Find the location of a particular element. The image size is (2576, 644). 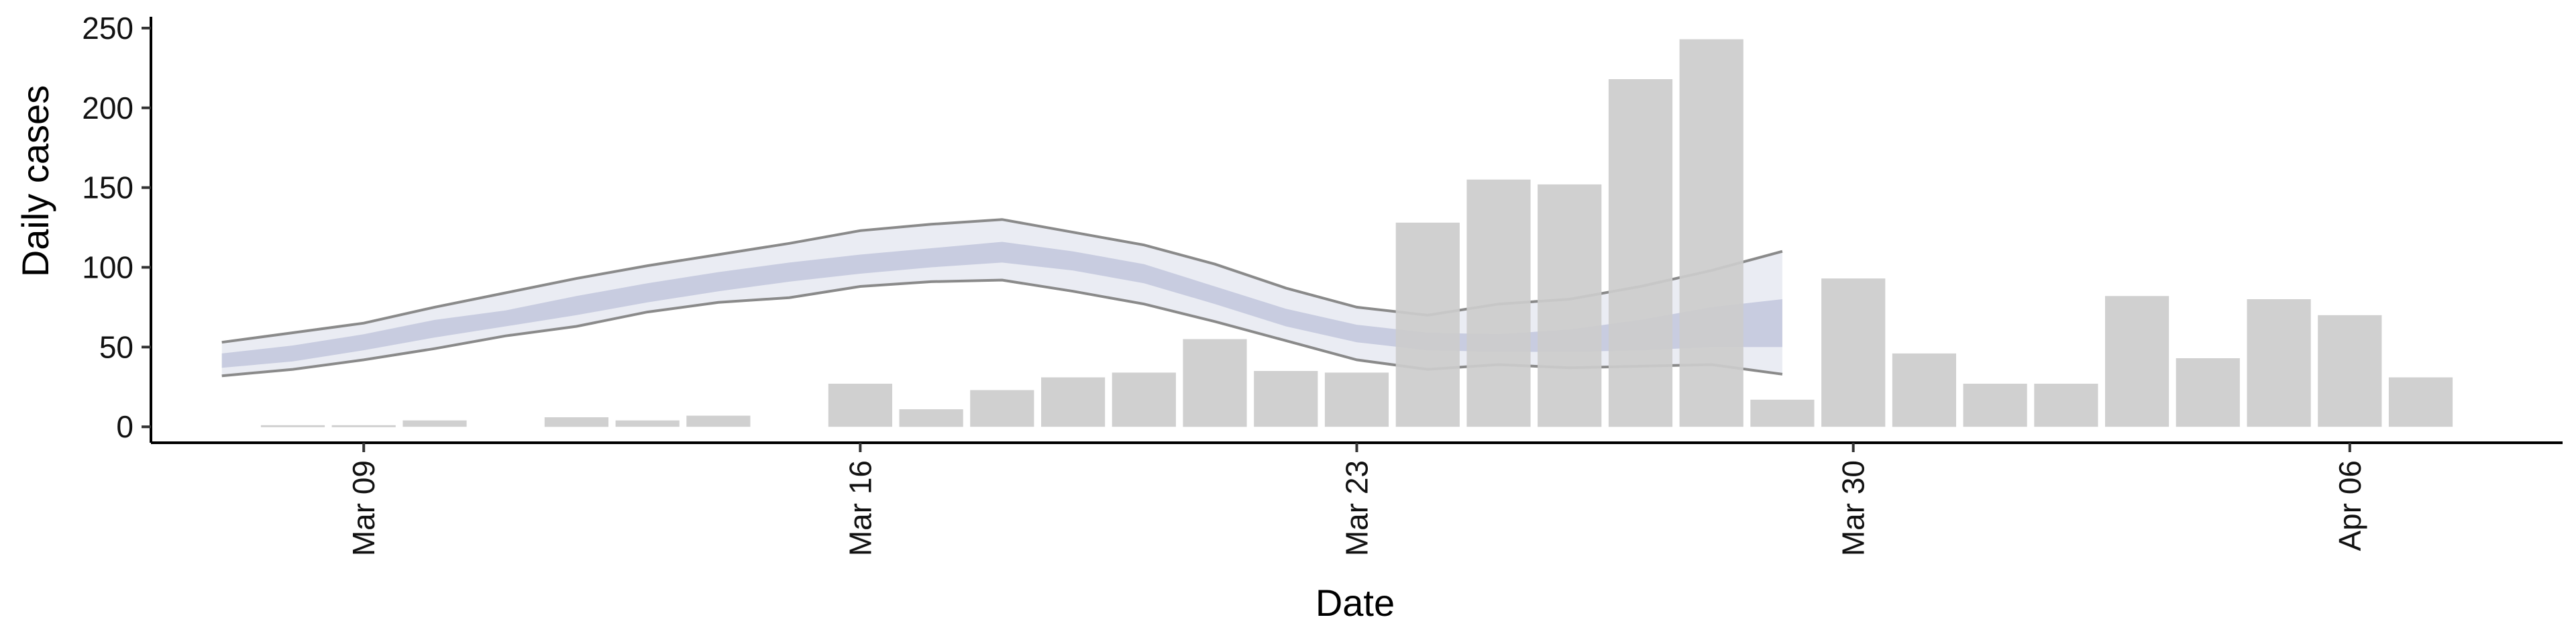

x-tick-label-2020-03-09: Mar 09 is located at coordinates (363, 508).